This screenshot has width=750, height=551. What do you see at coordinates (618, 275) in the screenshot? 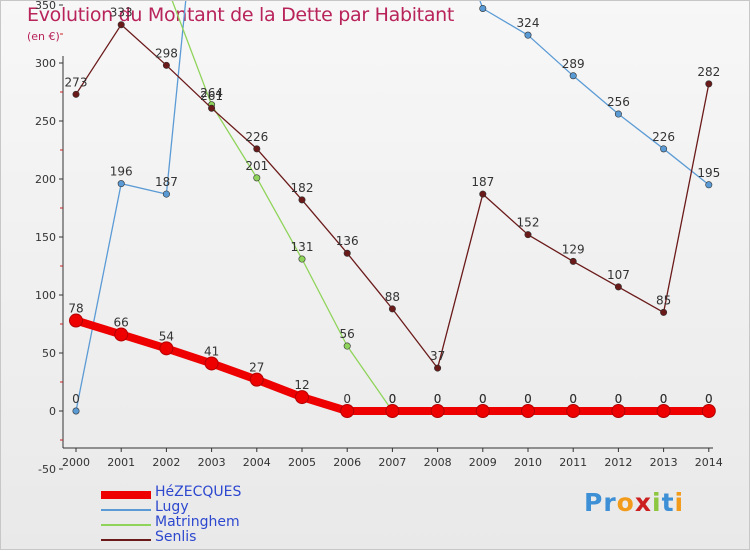
I see `data-label: 107` at bounding box center [618, 275].